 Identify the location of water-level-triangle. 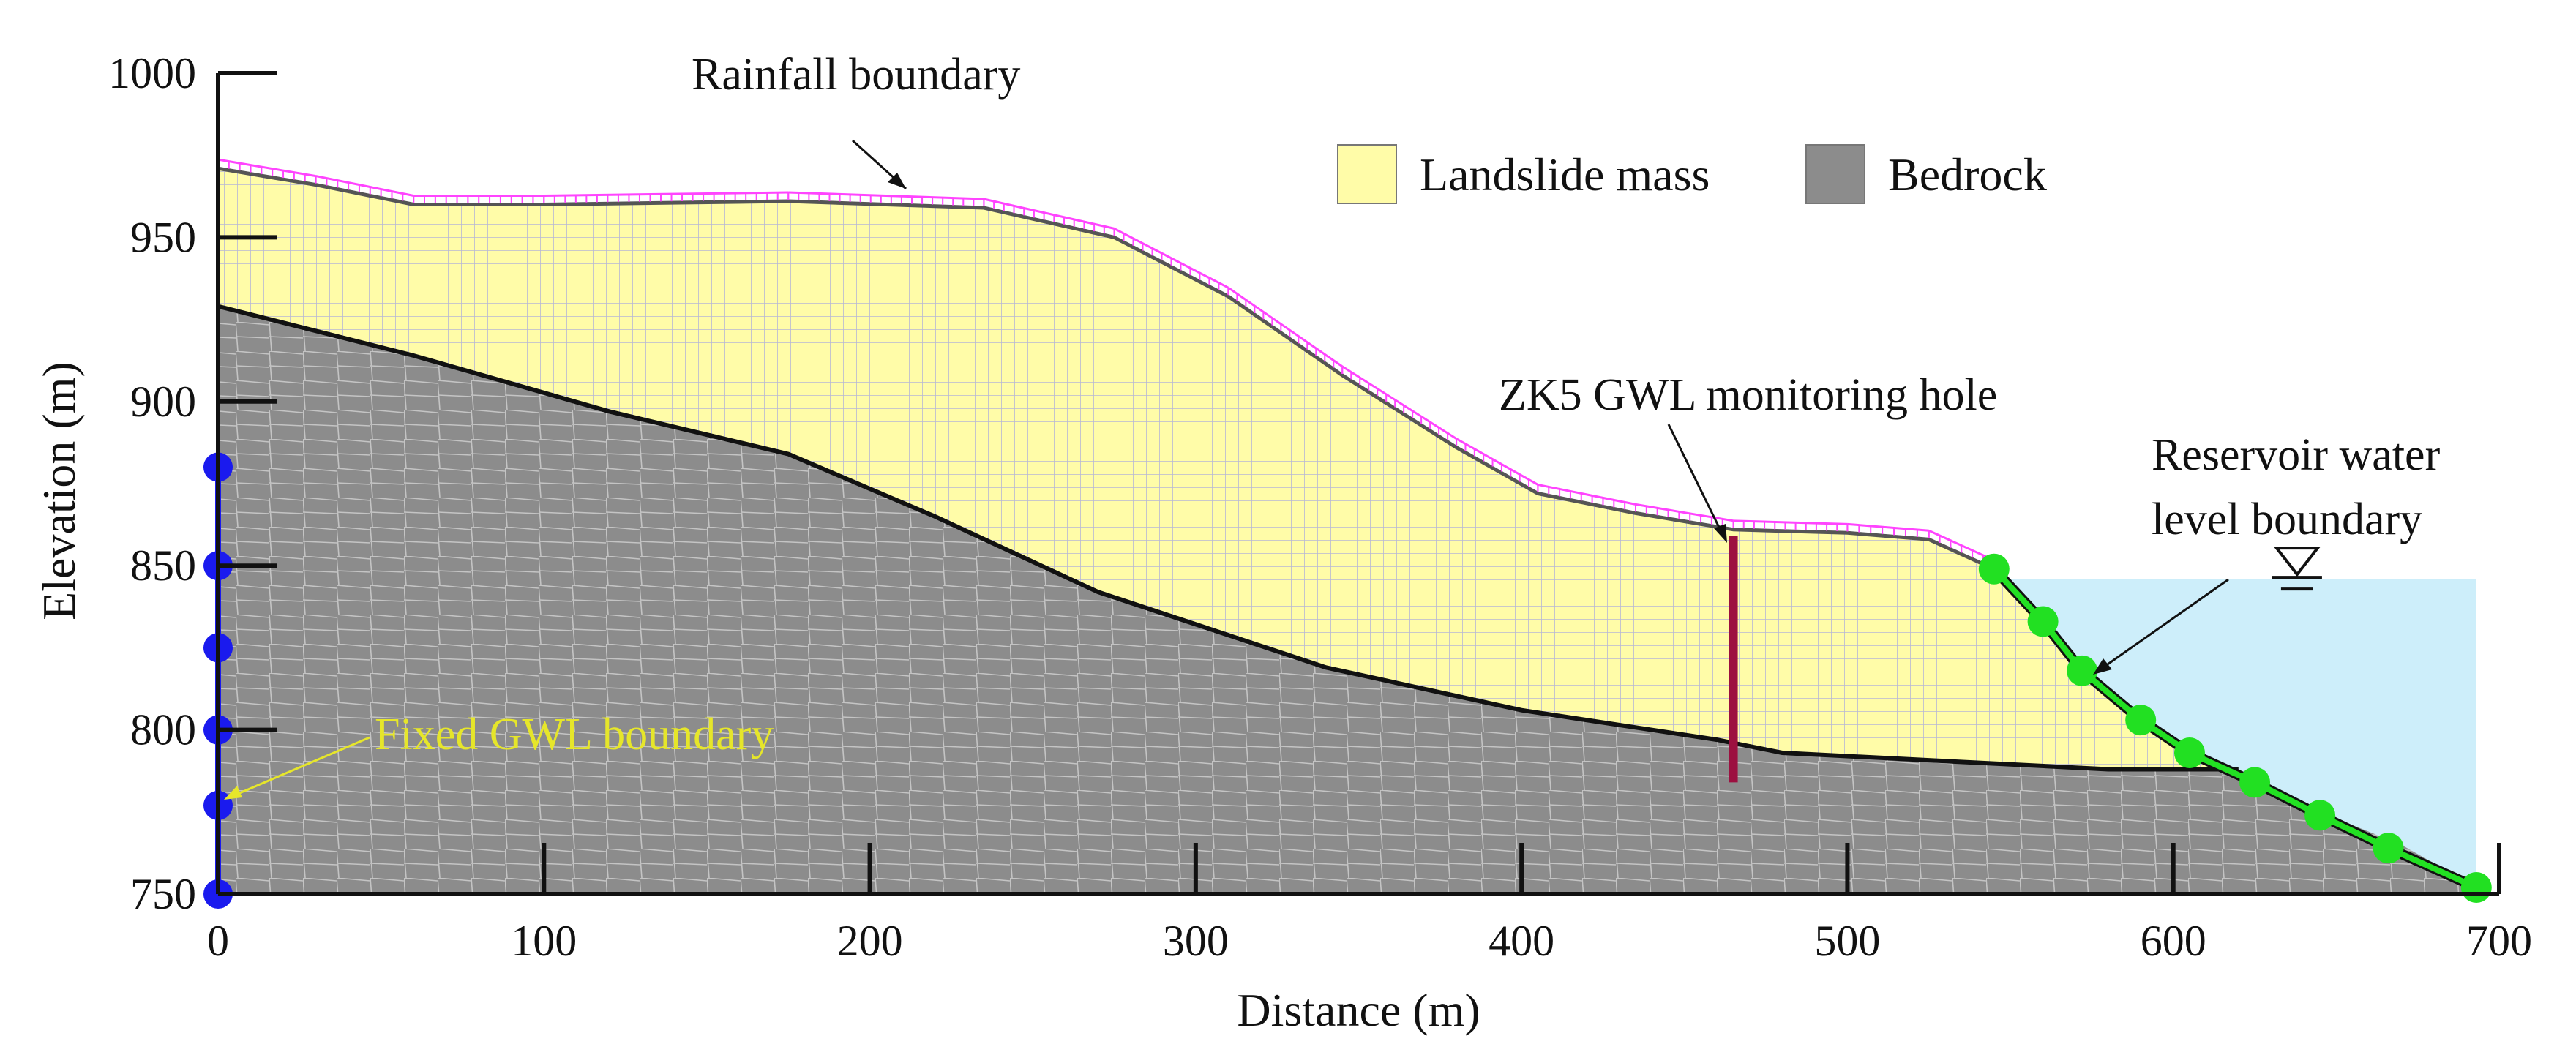
(2297, 562).